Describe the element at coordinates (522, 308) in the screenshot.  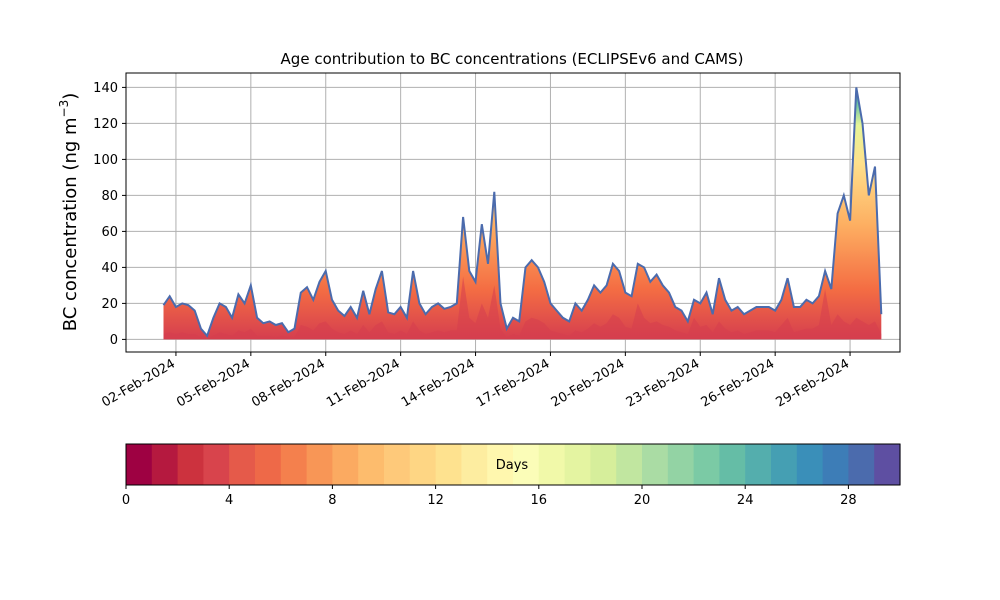
I see `age-young-area` at that location.